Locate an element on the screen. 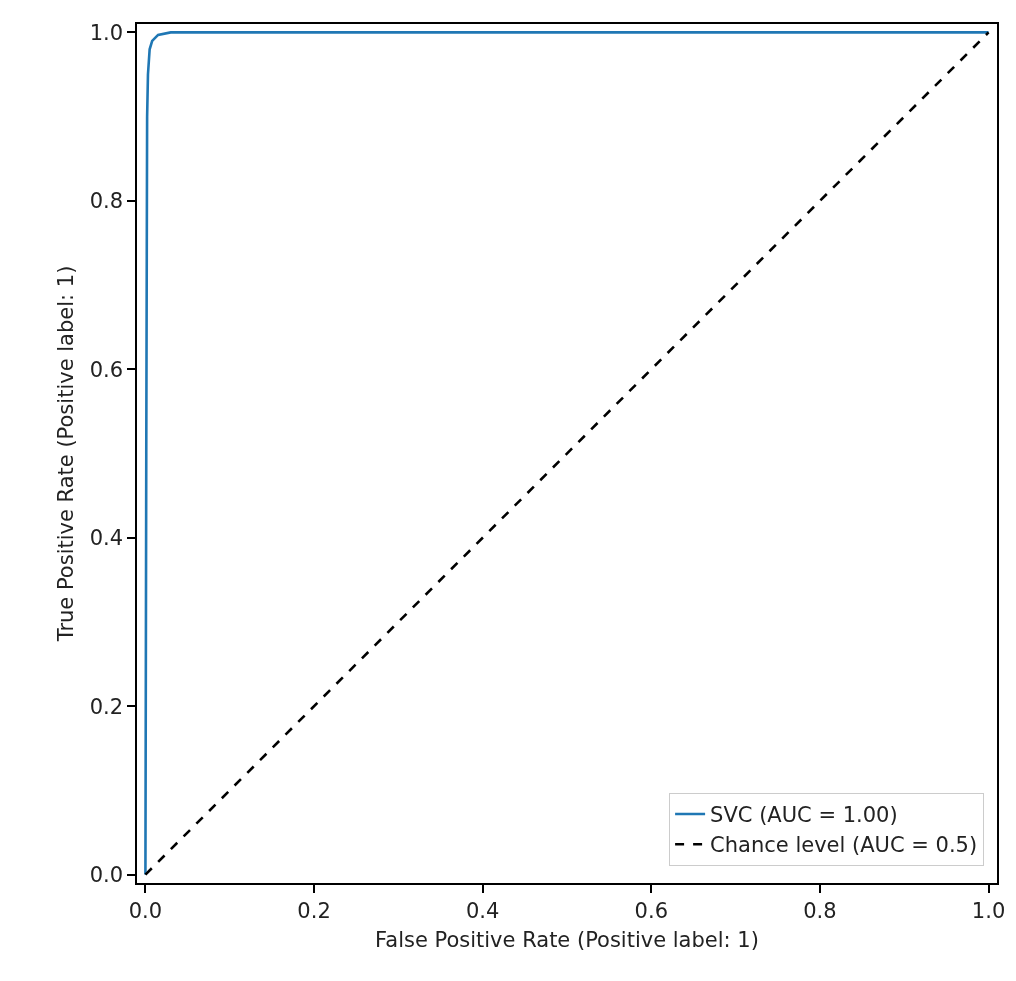 Image resolution: width=1016 pixels, height=981 pixels. x-tick-label: 0.2 is located at coordinates (314, 910).